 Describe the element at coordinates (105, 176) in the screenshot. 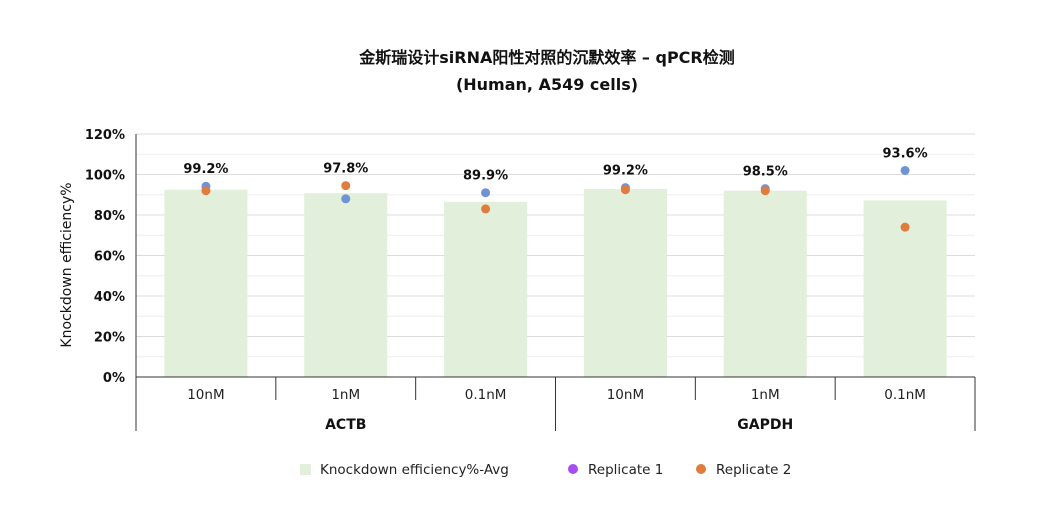

I see `y-tick-label: 100%` at that location.